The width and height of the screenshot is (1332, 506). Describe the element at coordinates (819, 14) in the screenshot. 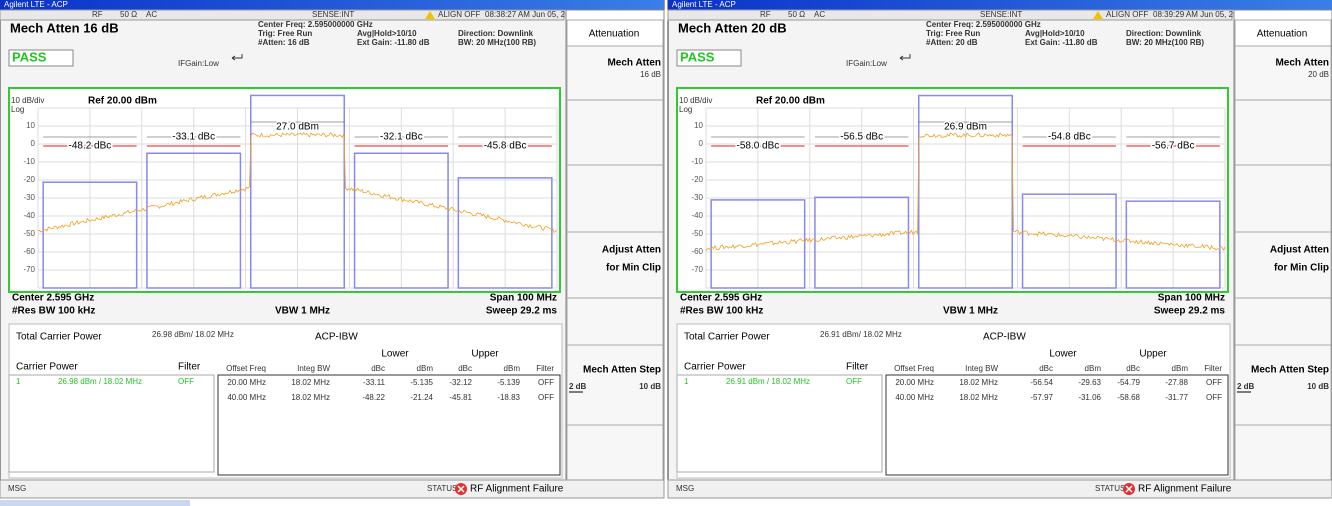

I see `status-coupling: AC` at that location.